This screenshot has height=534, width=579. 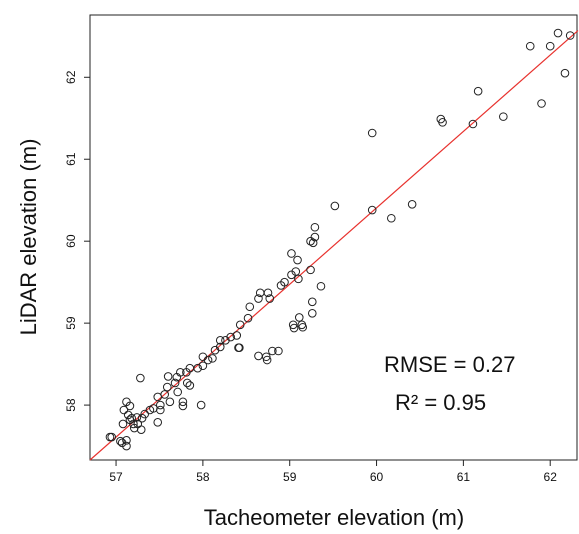 I want to click on x-tick-label: 58, so click(x=203, y=477).